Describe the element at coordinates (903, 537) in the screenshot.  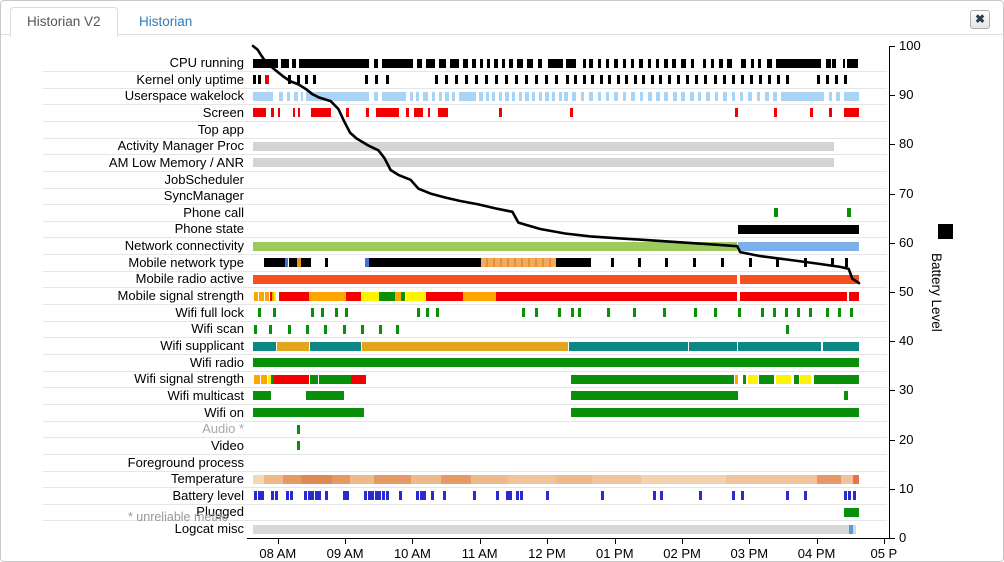
I see `y-axis-tick-label: 0` at that location.